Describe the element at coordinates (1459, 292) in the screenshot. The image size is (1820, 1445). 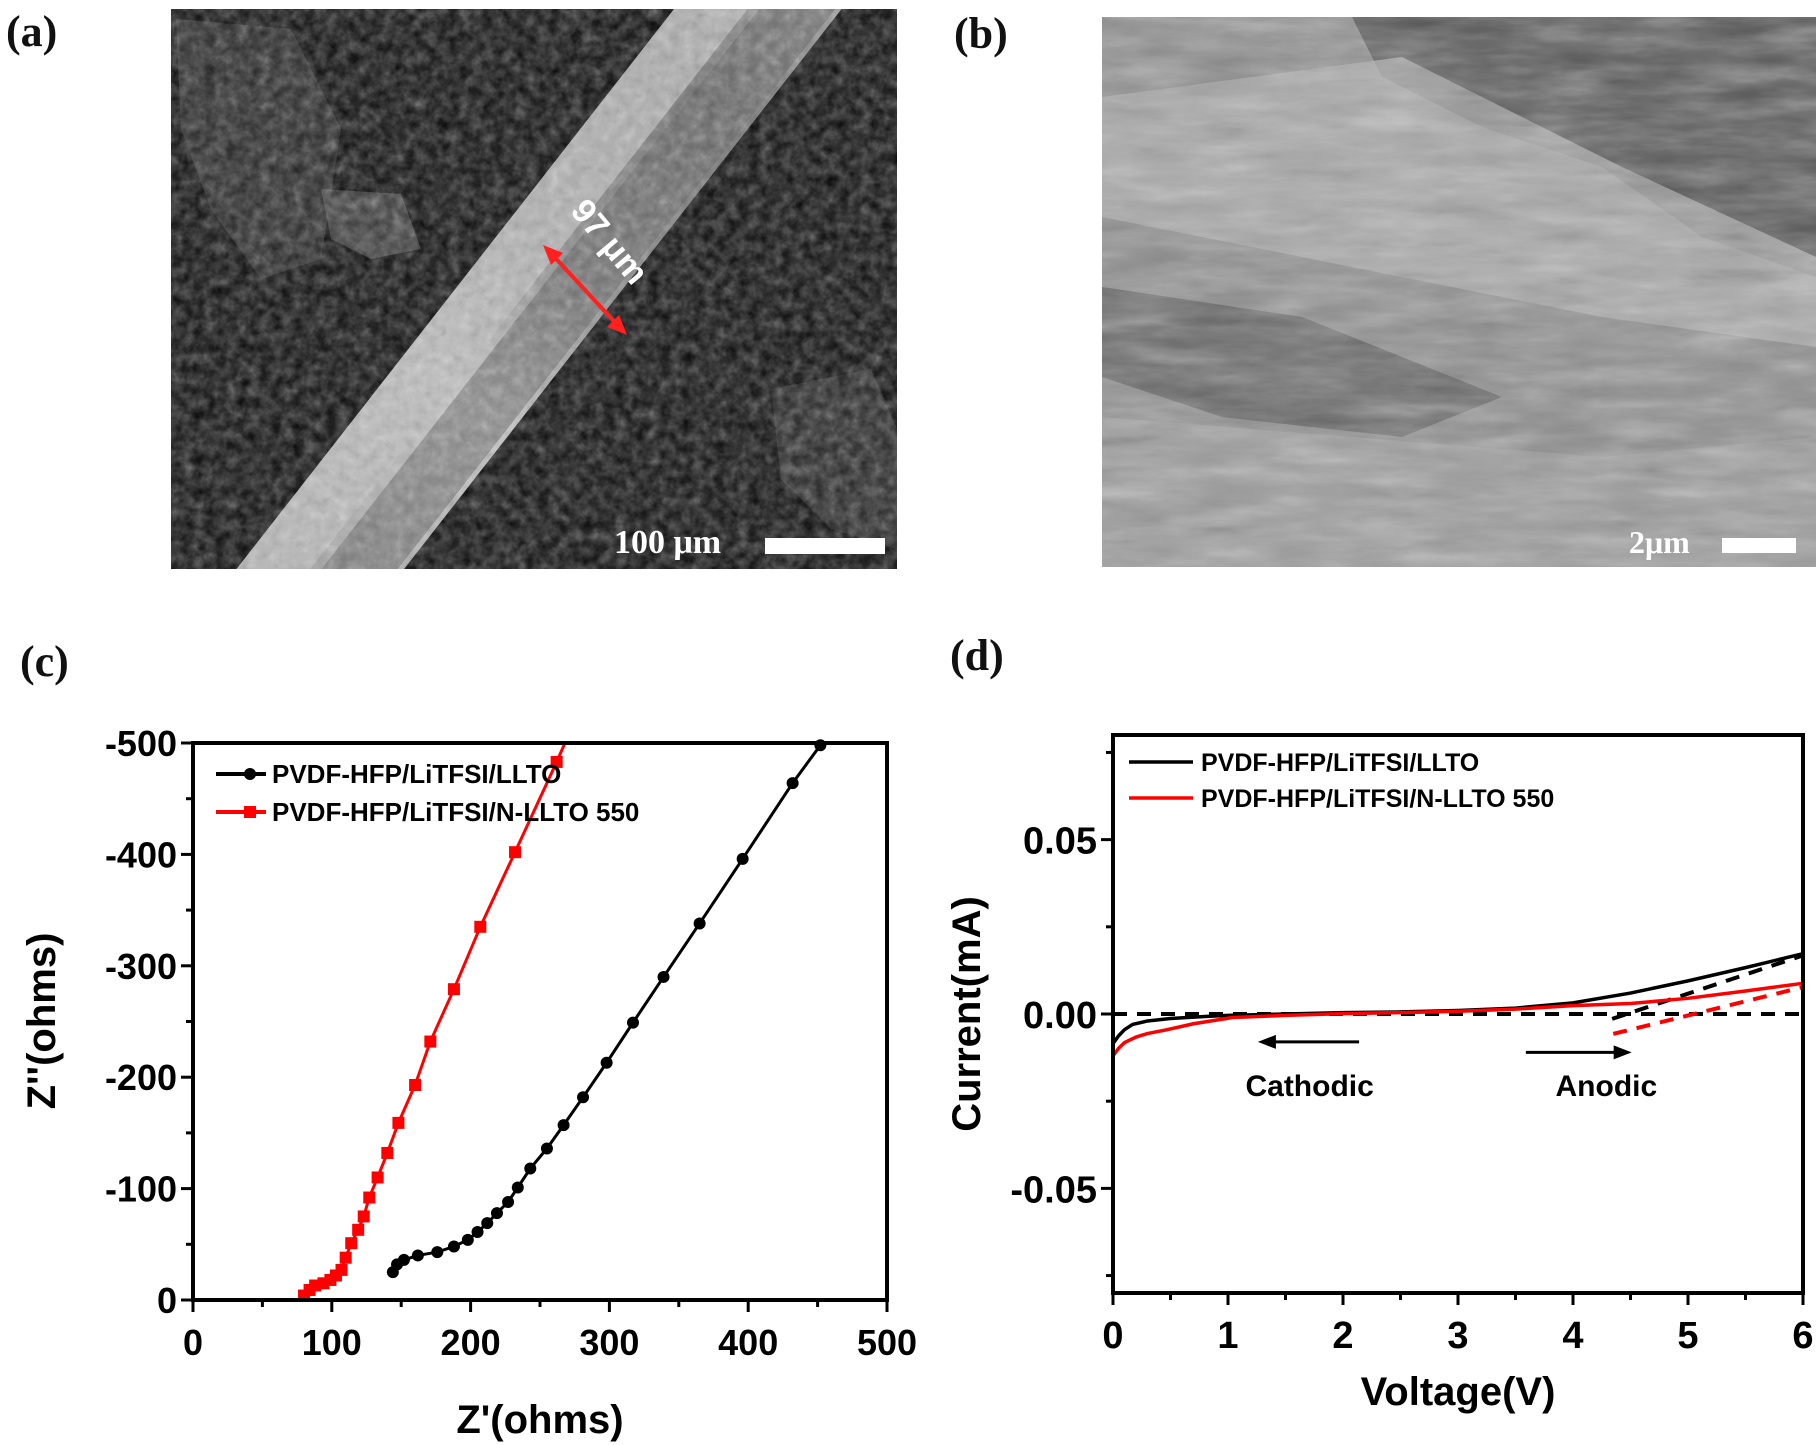
I see `sem-image-b: 2μm` at that location.